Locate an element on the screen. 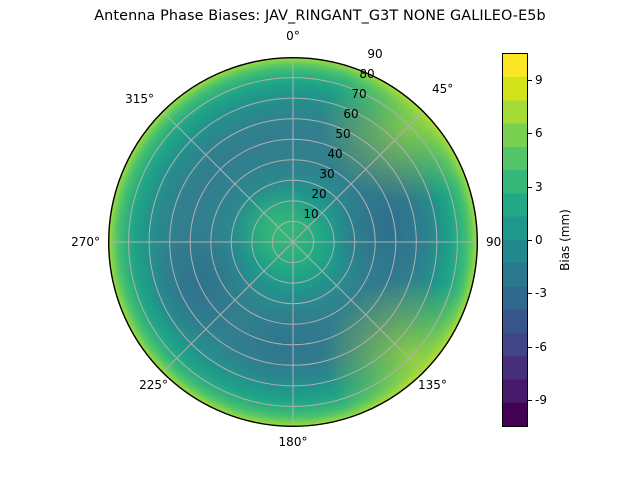 The height and width of the screenshot is (480, 640). radial-tick-70: 70 is located at coordinates (359, 94).